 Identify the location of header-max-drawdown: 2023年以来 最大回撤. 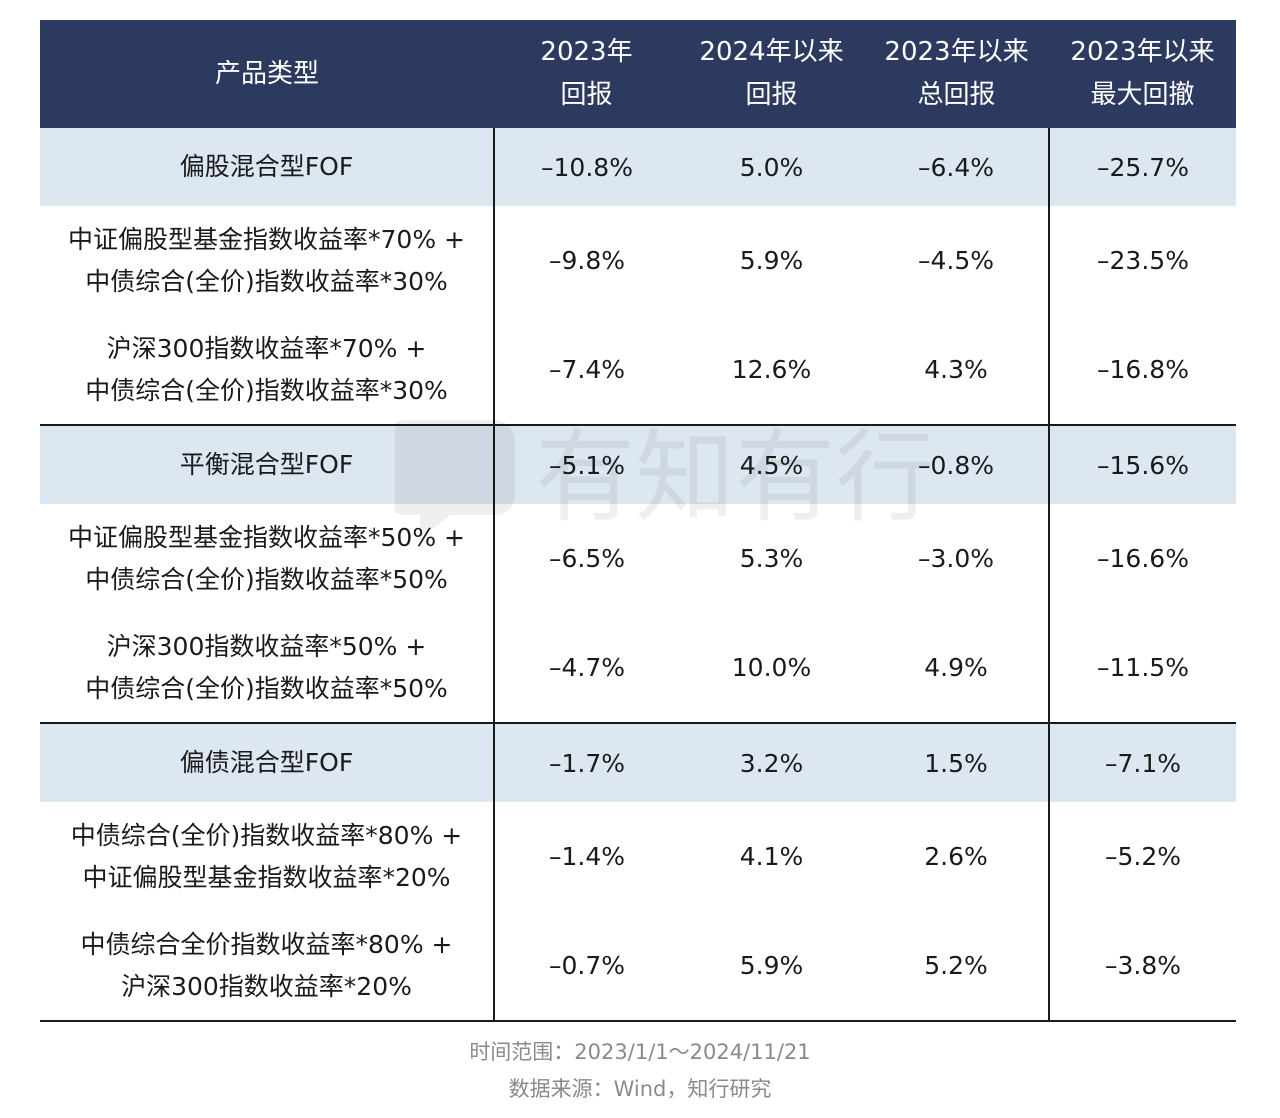
(1142, 74).